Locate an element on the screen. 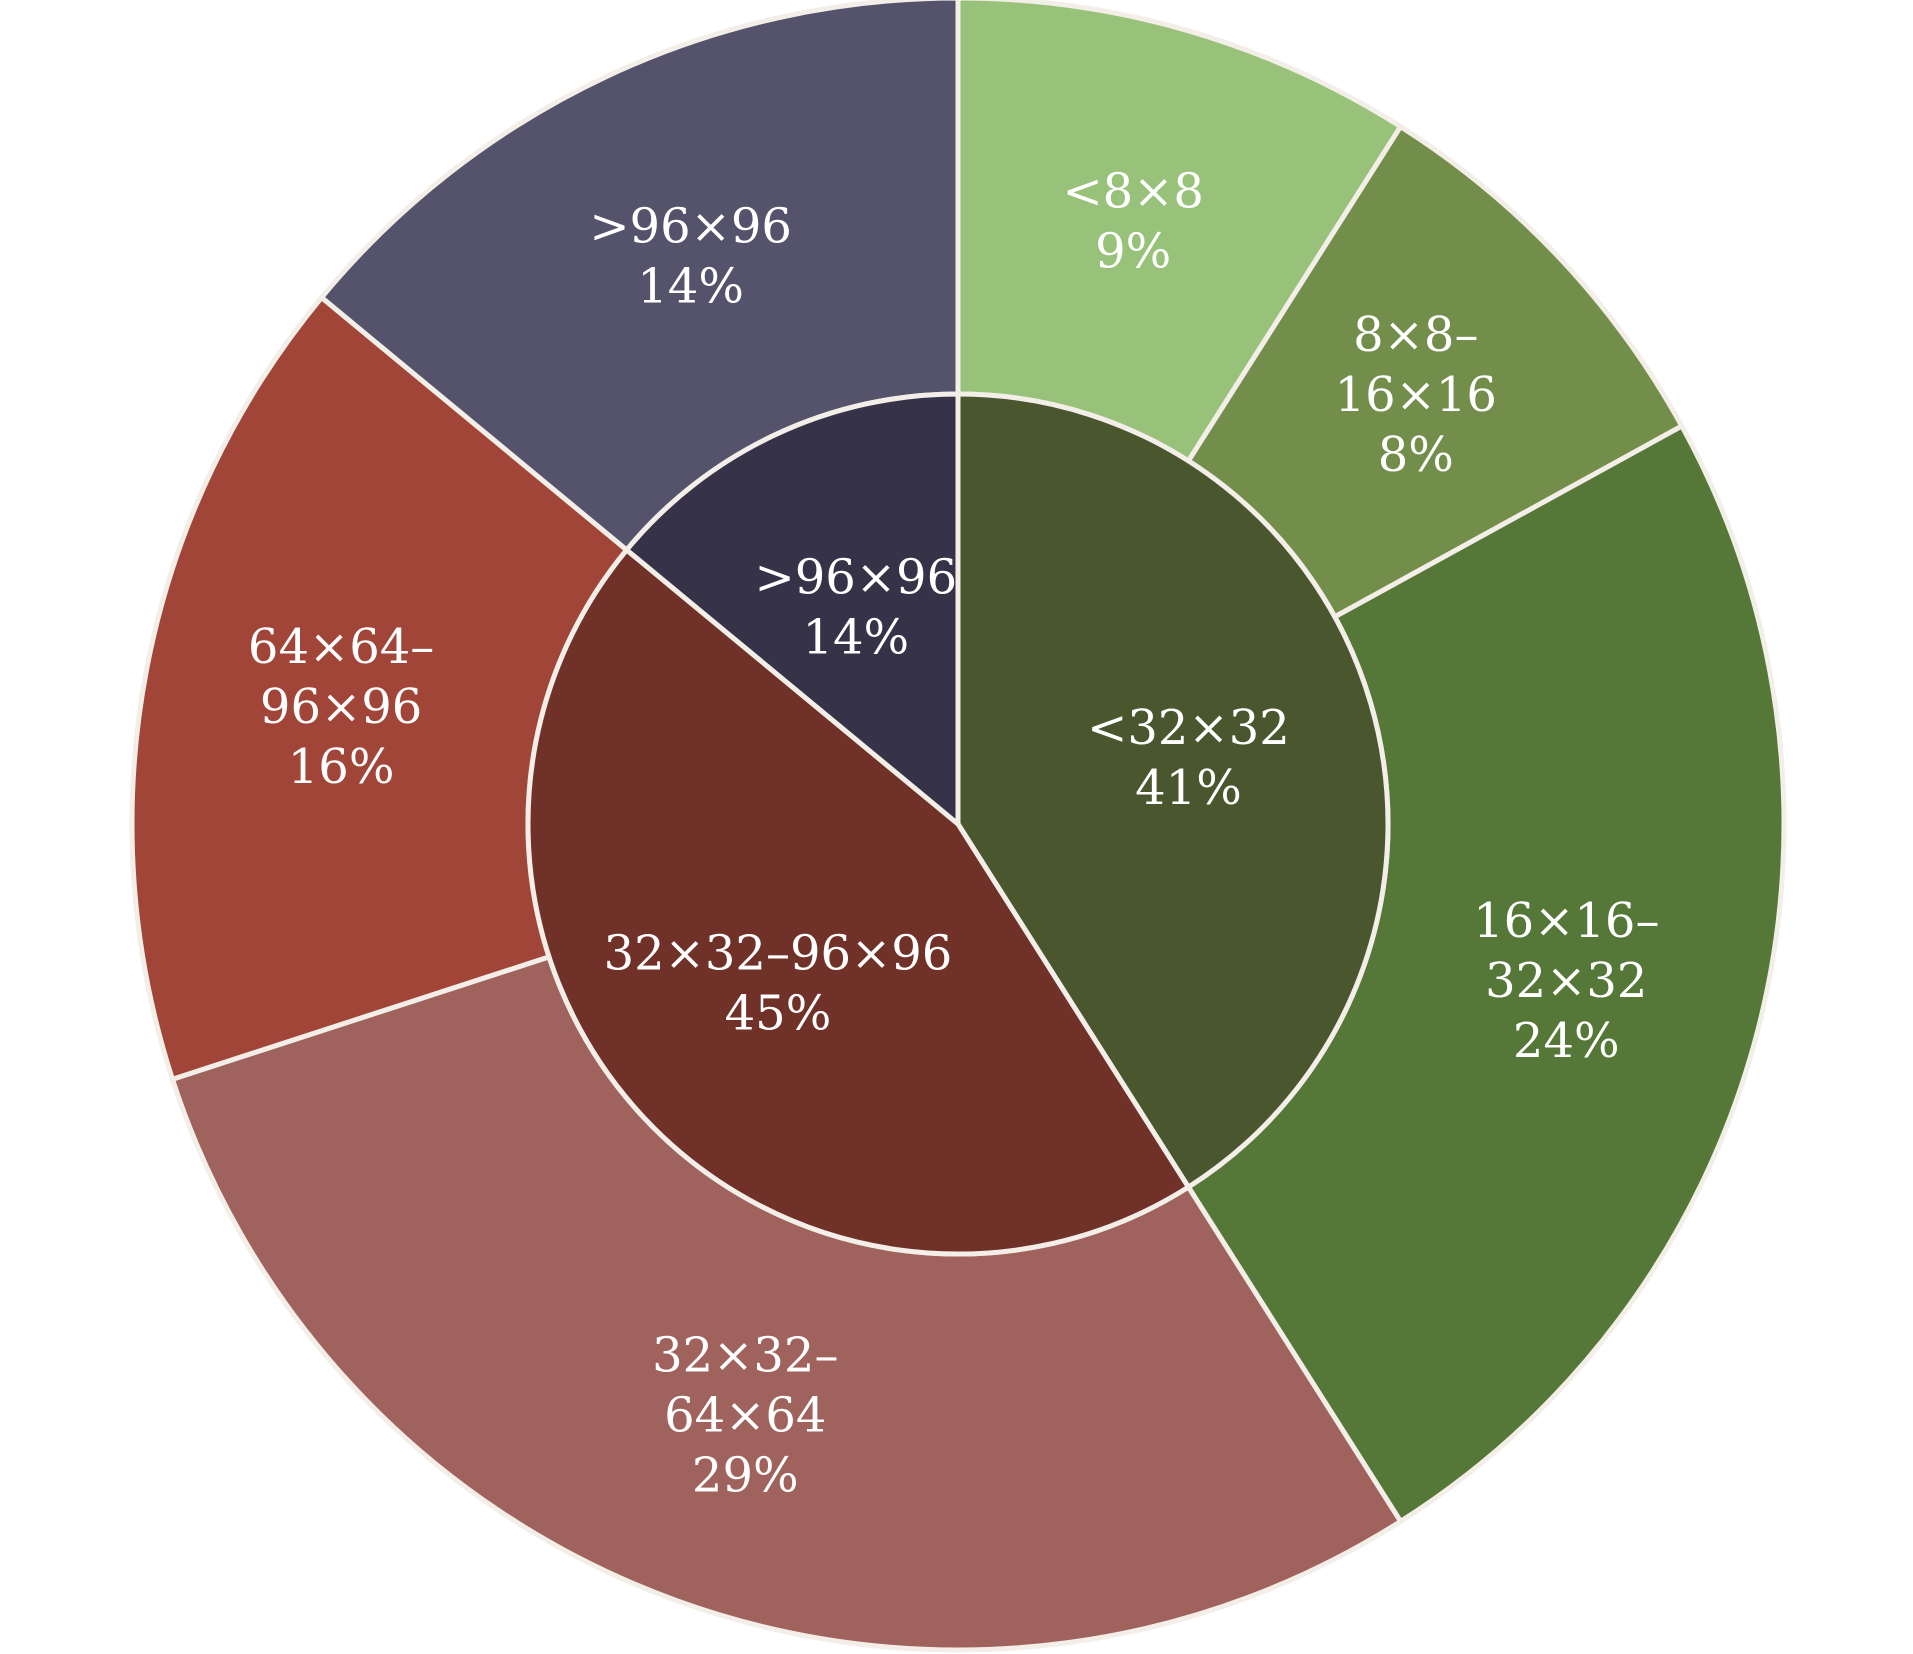  outer-slice-label-32x32-to-64x64: 32×32– 64×64 29% is located at coordinates (745, 1416).